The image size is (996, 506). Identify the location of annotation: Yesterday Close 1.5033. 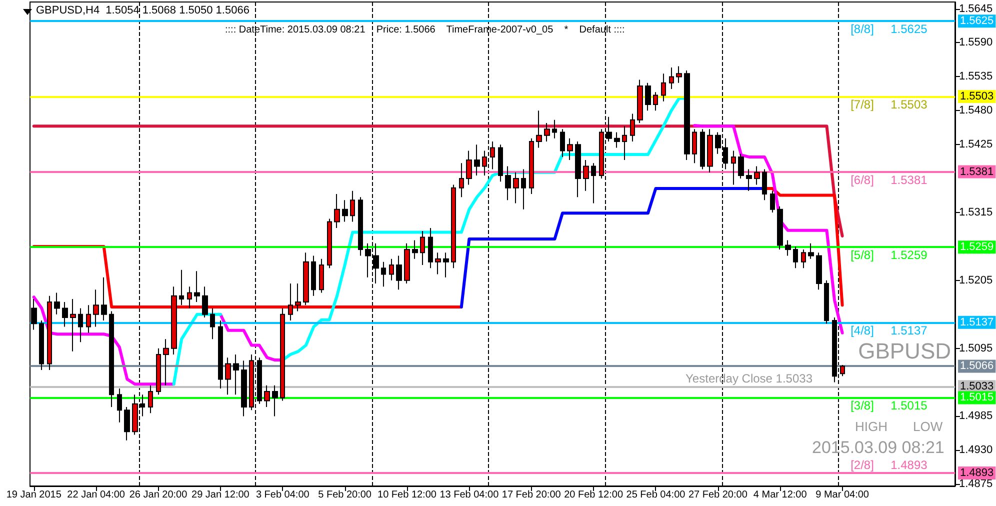
(749, 379).